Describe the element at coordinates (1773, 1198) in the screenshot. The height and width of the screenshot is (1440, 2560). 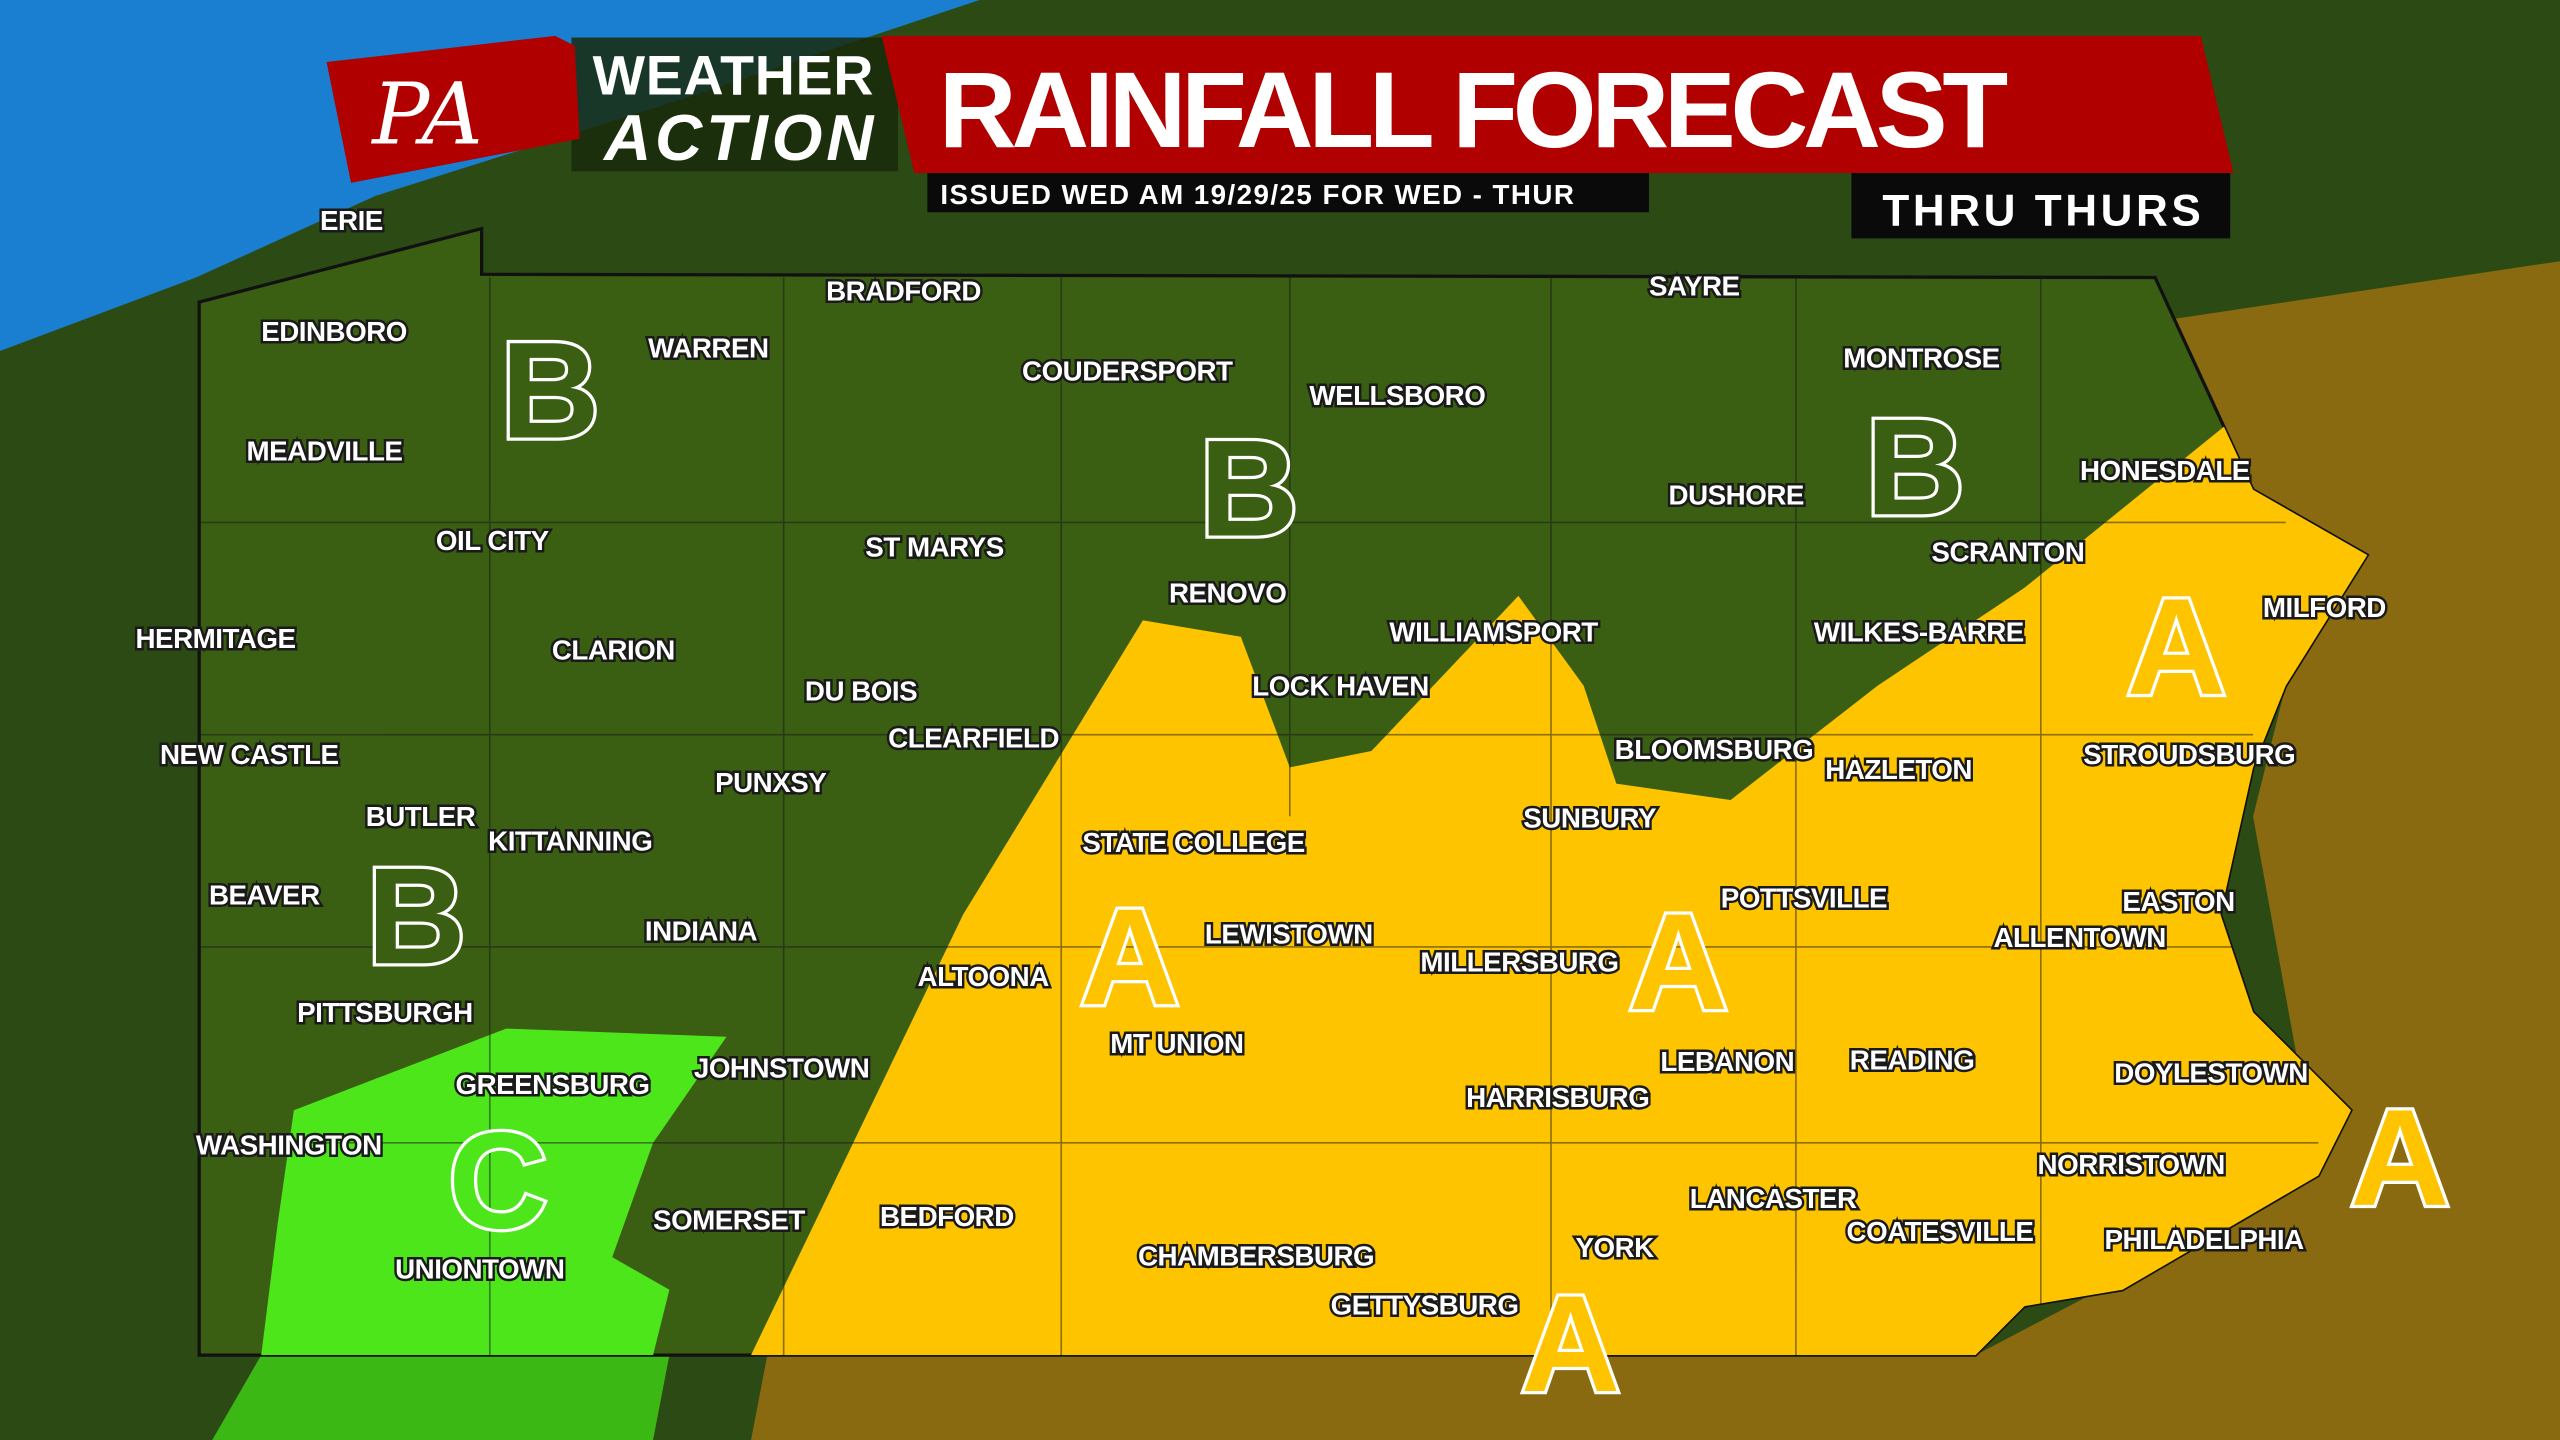
I see `city-label: LANCASTER` at that location.